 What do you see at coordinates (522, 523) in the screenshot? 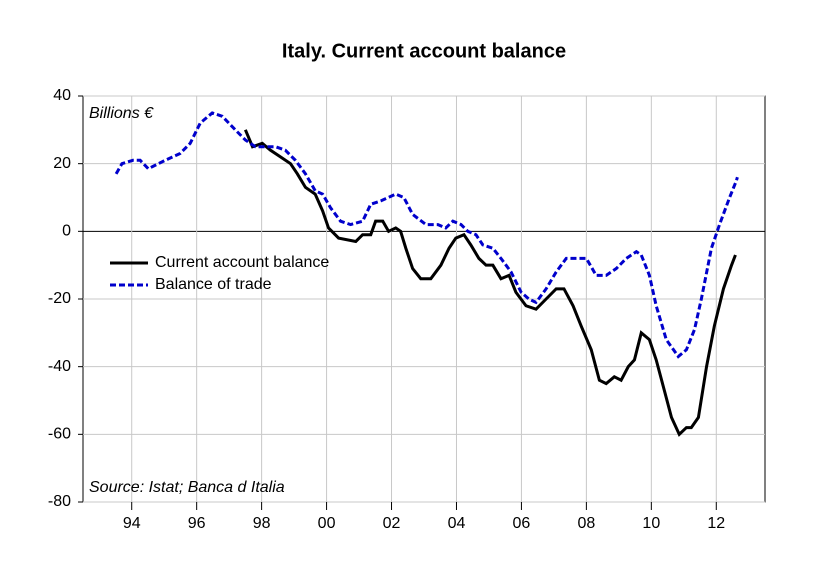
I see `x-tick-label: 06` at bounding box center [522, 523].